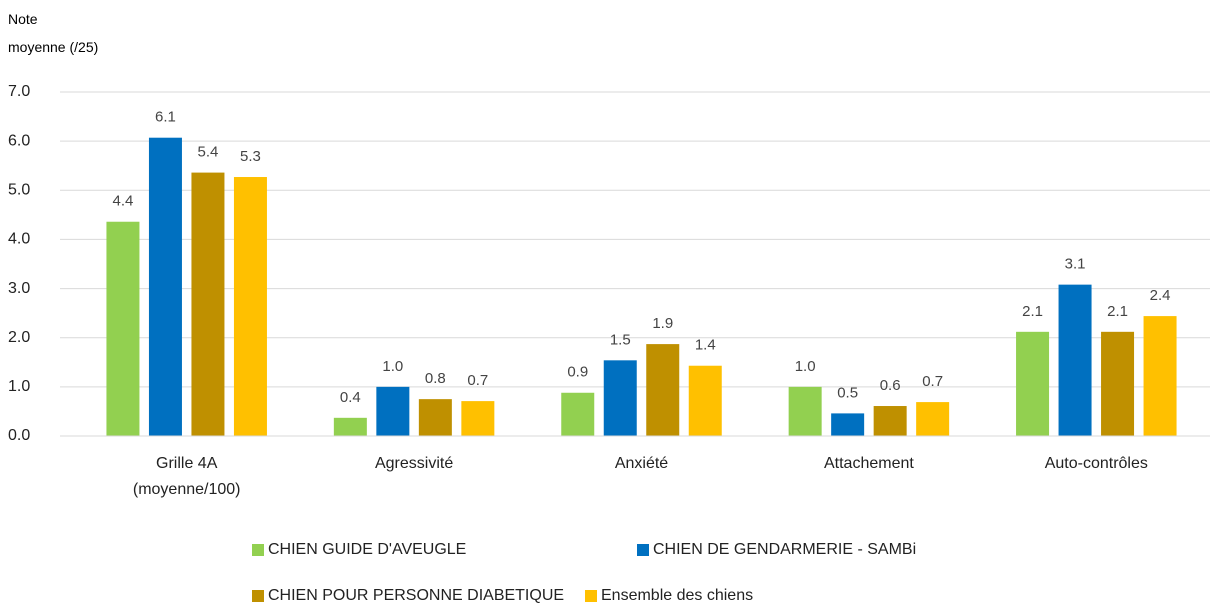  I want to click on legend-label: CHIEN GUIDE D'AVEUGLE, so click(367, 549).